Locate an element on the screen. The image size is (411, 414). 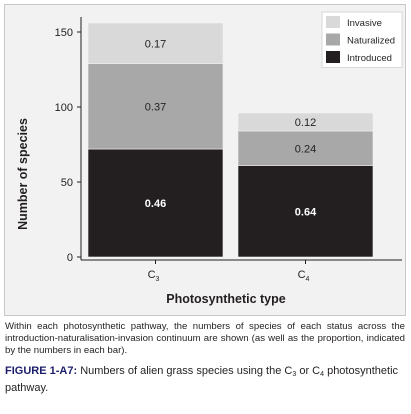
bar-segment-introduced-c4 is located at coordinates (305, 211).